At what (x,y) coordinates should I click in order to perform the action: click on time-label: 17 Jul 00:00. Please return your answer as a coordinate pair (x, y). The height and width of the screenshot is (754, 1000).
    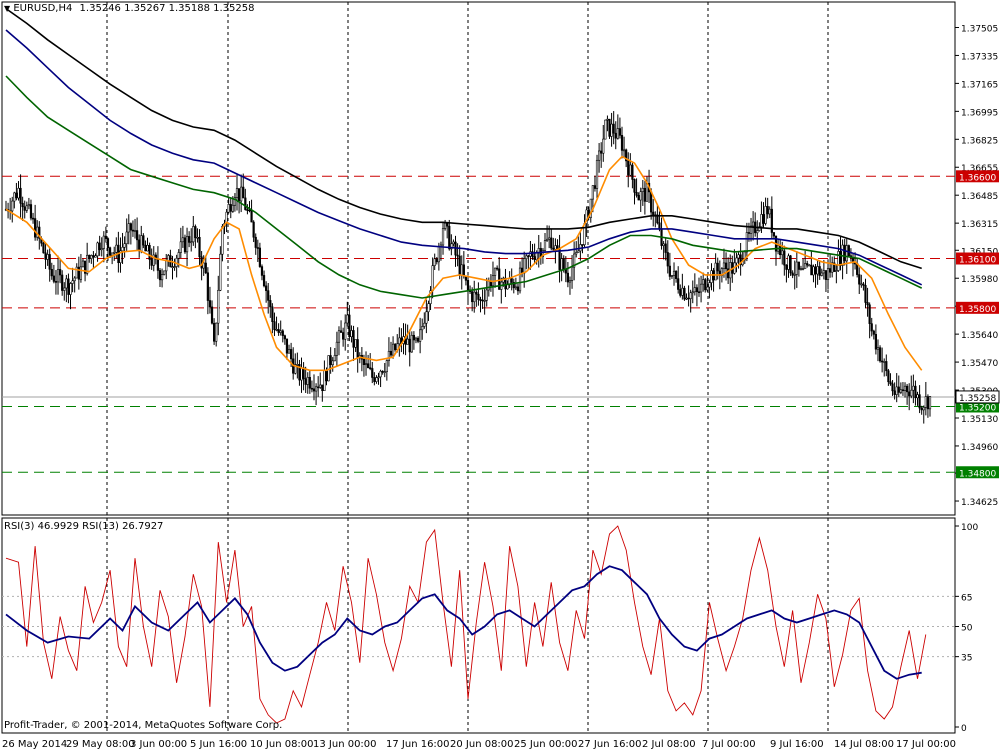
    Looking at the image, I should click on (926, 744).